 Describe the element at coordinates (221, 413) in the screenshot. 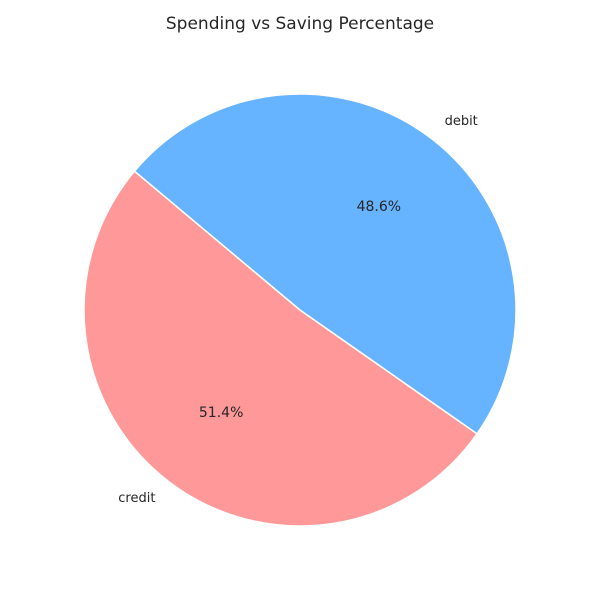

I see `percent-label-credit: 51.4%` at that location.